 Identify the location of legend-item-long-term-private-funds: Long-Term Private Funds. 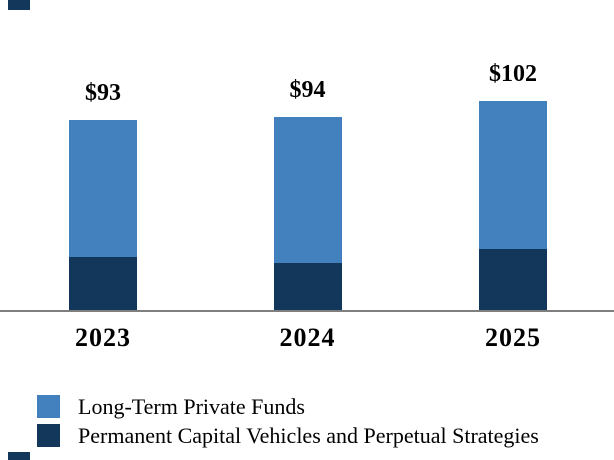
(288, 406).